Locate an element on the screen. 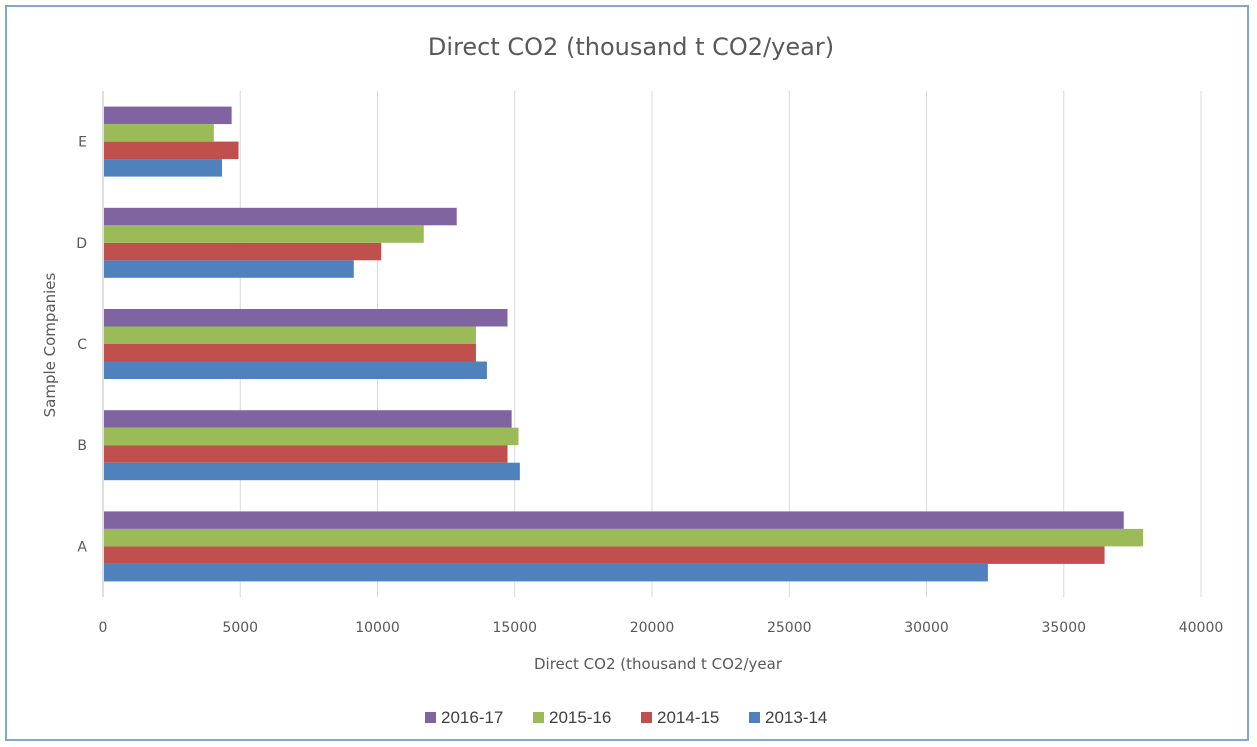 The width and height of the screenshot is (1257, 747). x-tick-label: 15000 is located at coordinates (514, 628).